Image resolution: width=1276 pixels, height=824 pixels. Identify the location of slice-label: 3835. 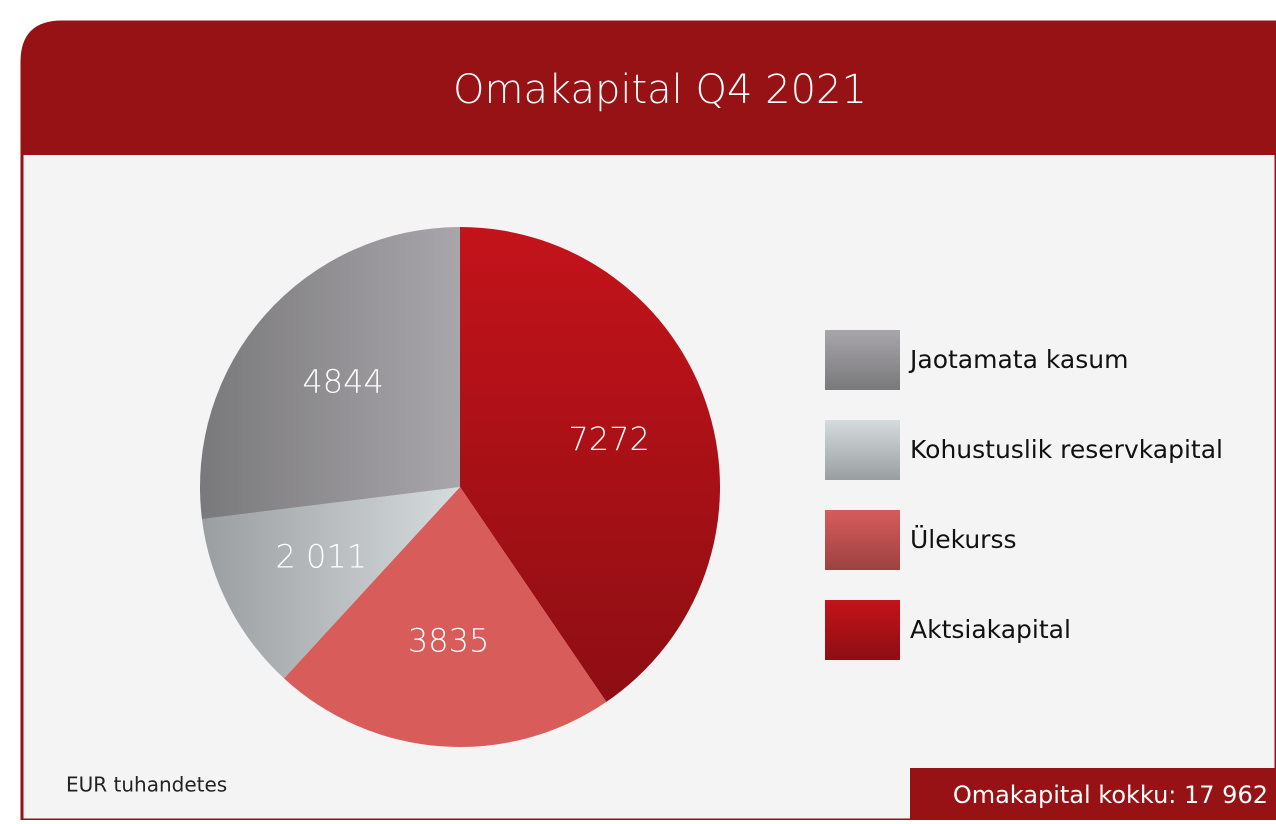
(448, 641).